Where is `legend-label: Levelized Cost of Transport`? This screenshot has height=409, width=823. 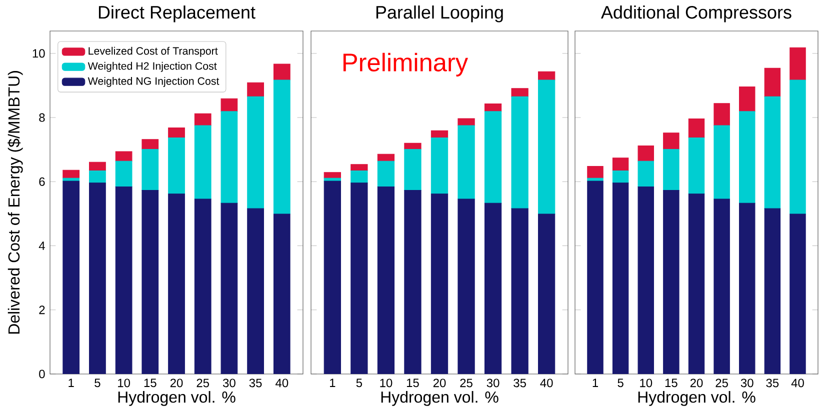
legend-label: Levelized Cost of Transport is located at coordinates (153, 51).